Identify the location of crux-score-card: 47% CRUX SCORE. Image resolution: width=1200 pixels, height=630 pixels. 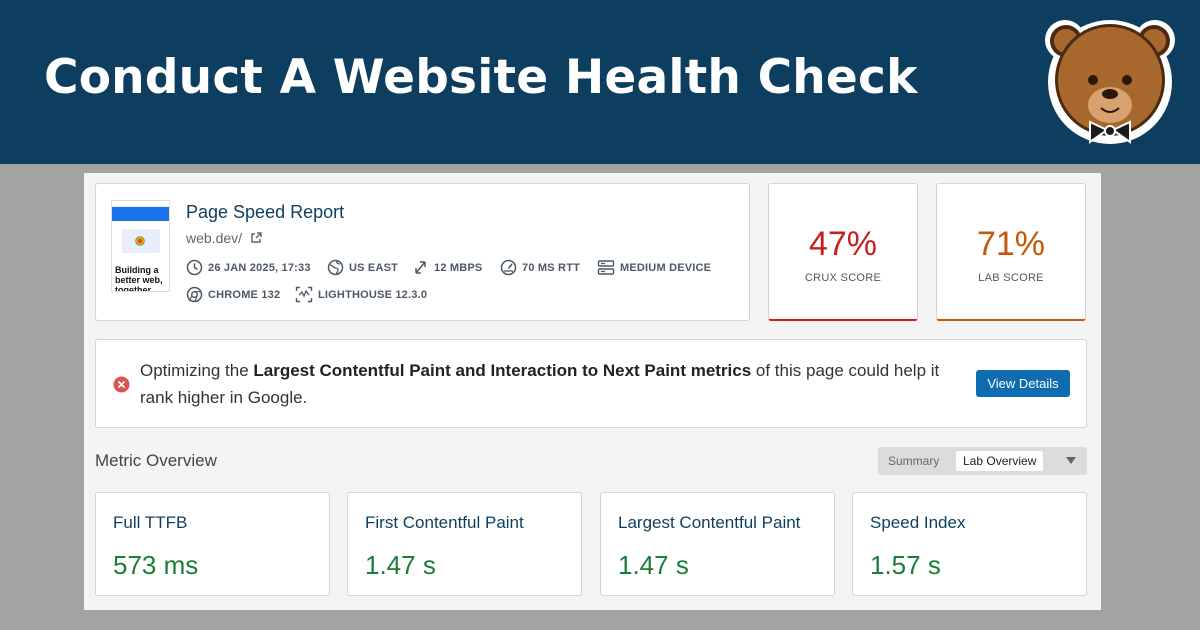
(843, 252).